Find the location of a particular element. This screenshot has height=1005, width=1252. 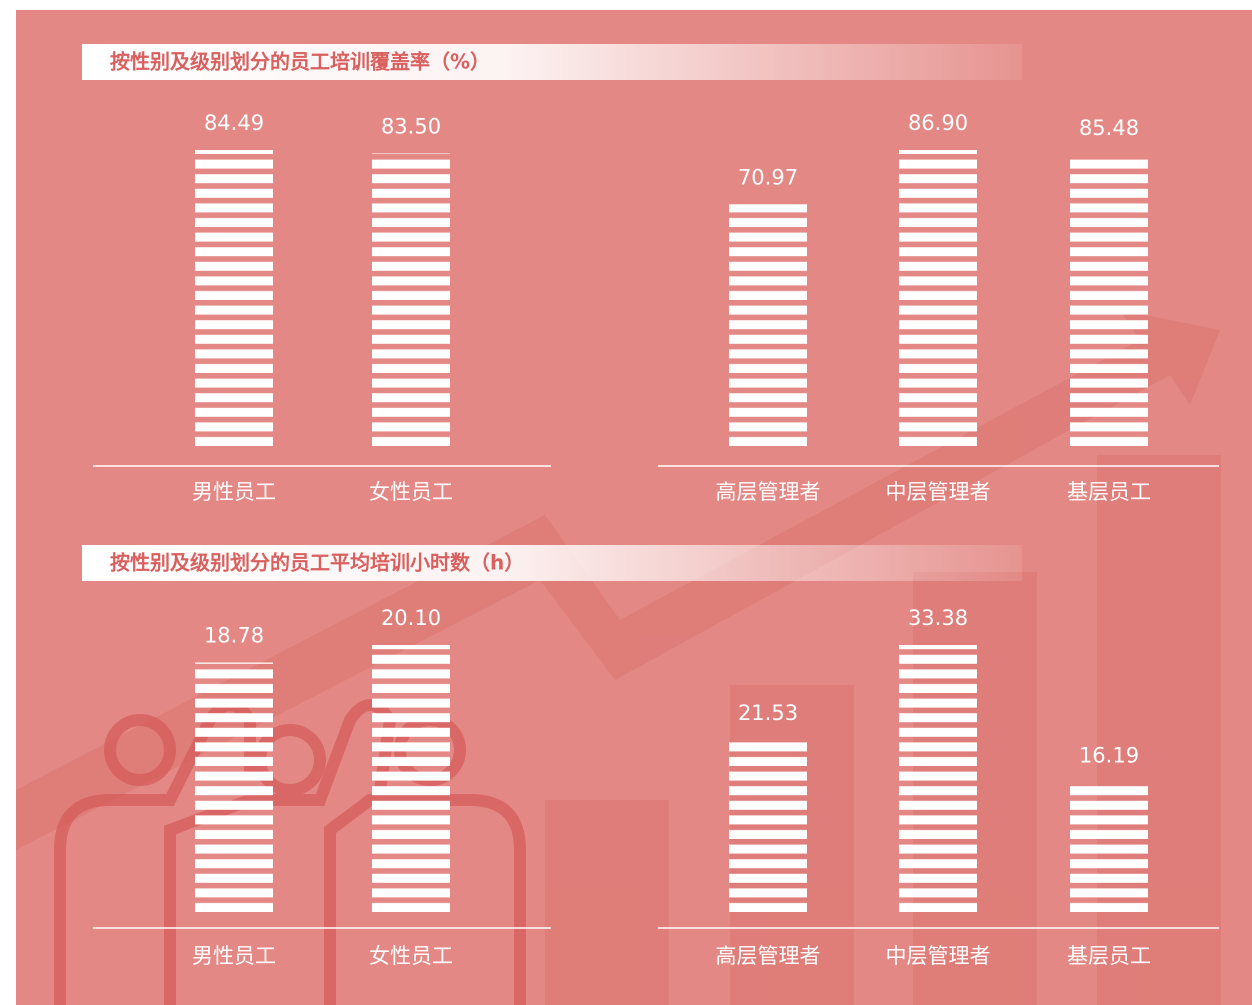

value-label: 16.19 is located at coordinates (1109, 755).